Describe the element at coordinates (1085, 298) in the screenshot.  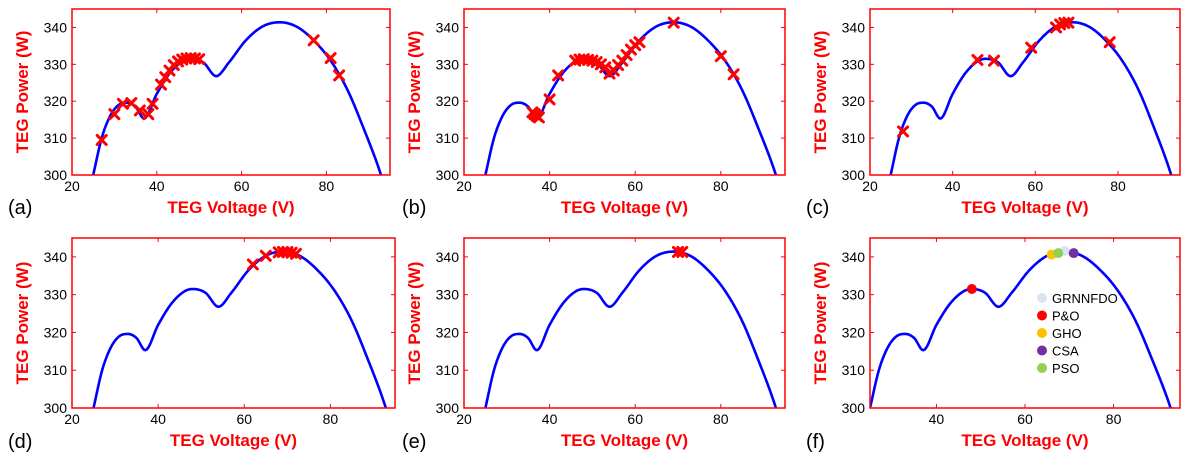
I see `legend-label: GRNNFDO` at that location.